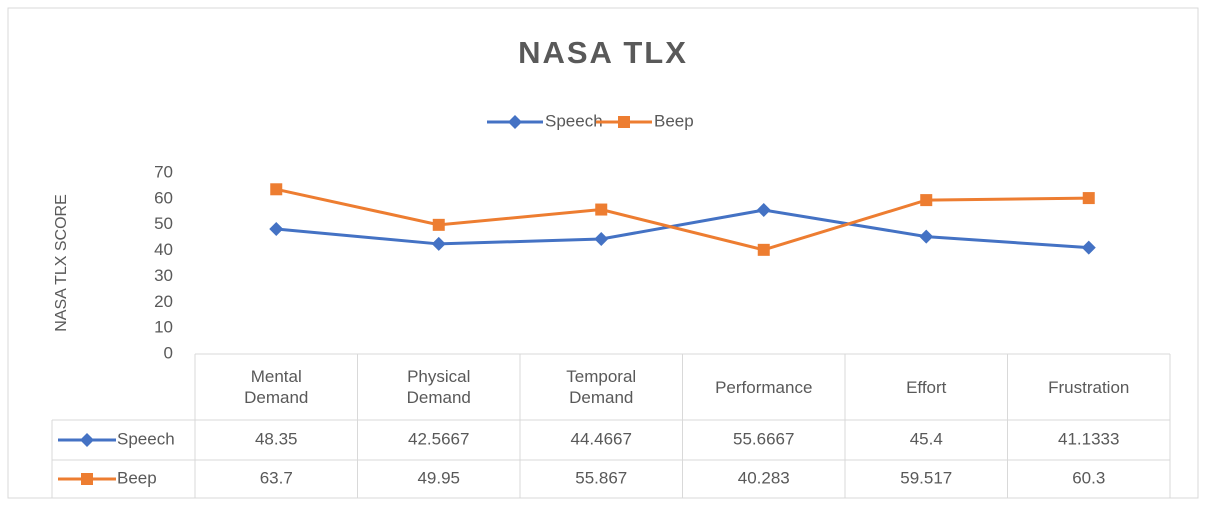 The height and width of the screenshot is (506, 1206). Describe the element at coordinates (168, 352) in the screenshot. I see `y-tick-label: 0` at that location.